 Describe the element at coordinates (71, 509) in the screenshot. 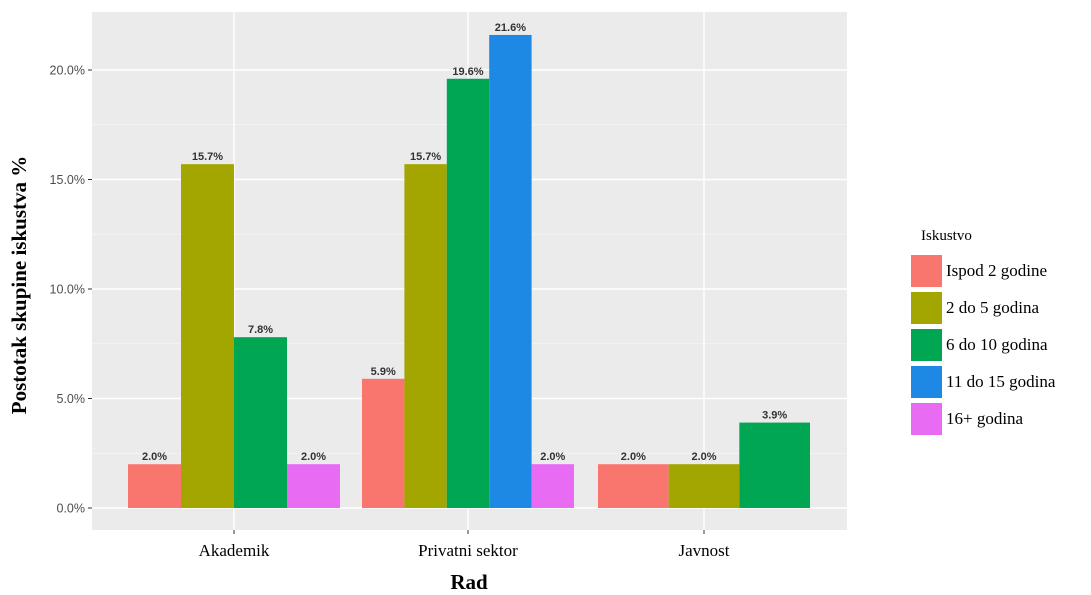

I see `y-tick-label: 0.0%` at that location.